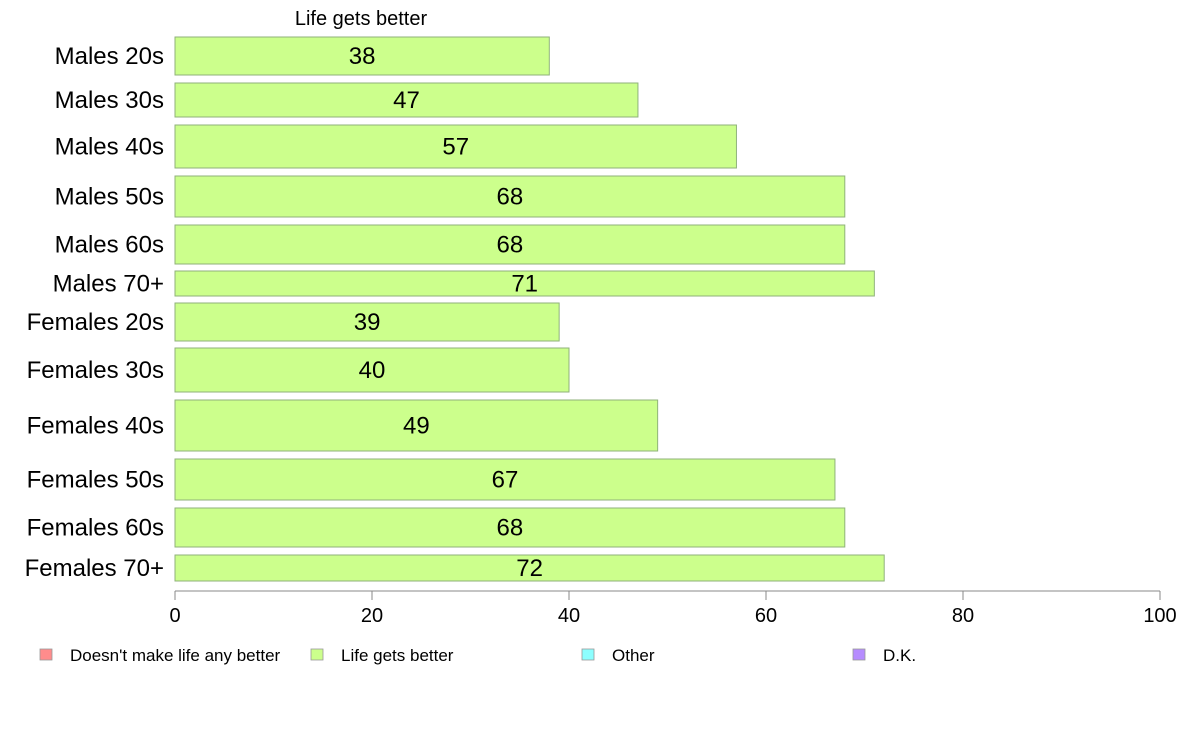  I want to click on data-label: 39, so click(367, 322).